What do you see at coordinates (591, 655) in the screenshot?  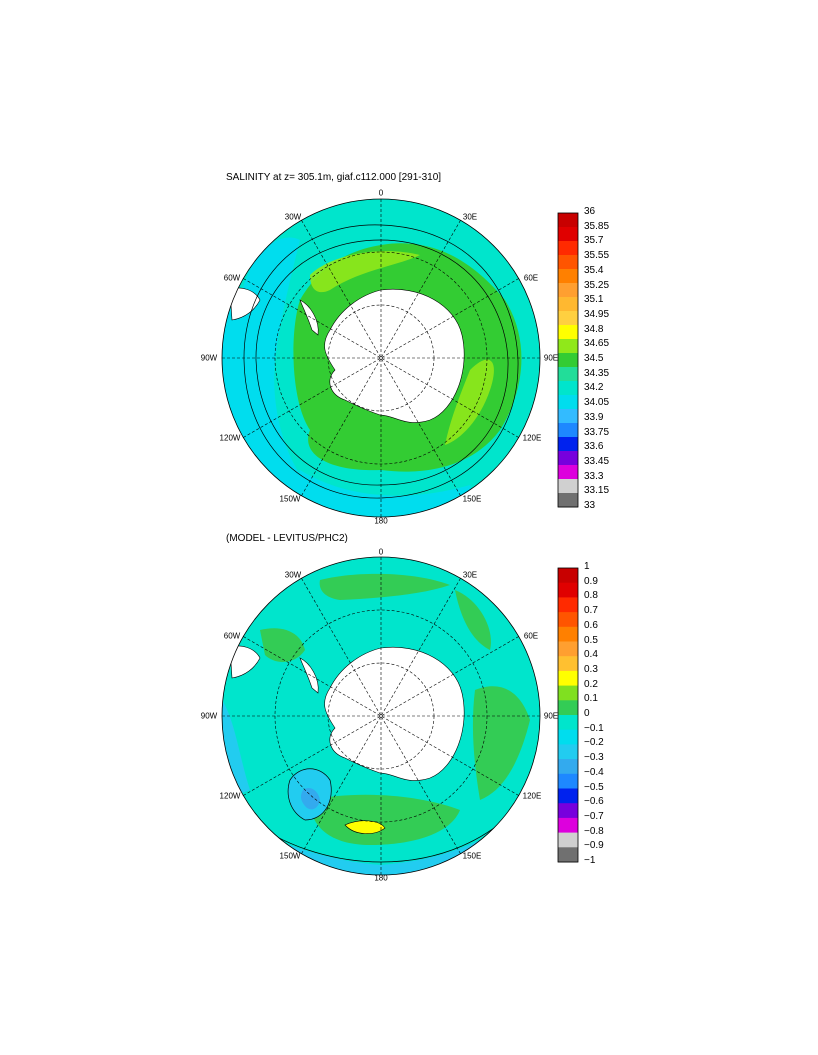 I see `colorbar-tick-label: 0.4` at bounding box center [591, 655].